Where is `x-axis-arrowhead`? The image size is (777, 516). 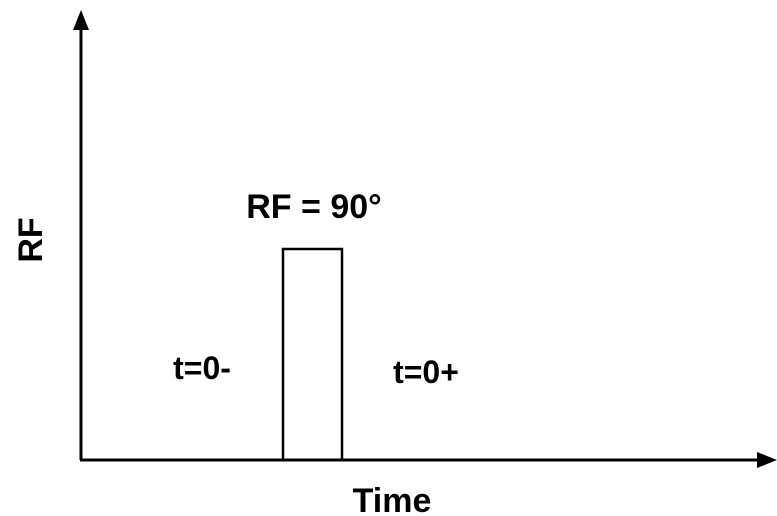 x-axis-arrowhead is located at coordinates (767, 460).